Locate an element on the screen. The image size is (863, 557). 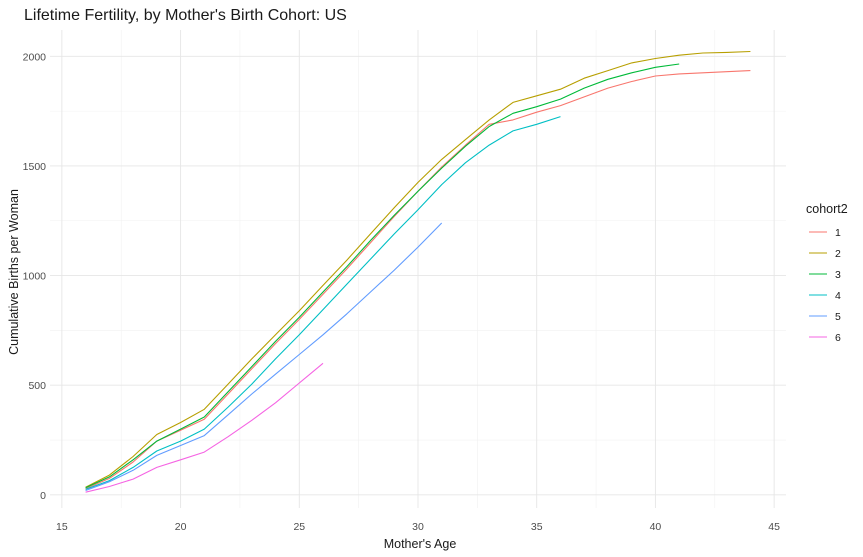
y-tick-label: 1000 is located at coordinates (35, 277).